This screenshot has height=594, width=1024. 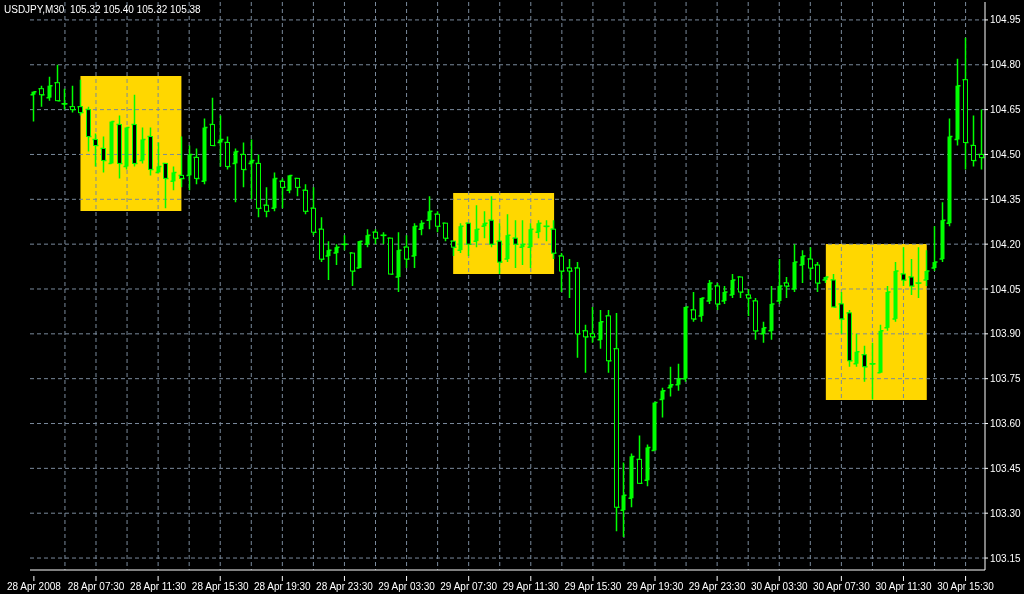 What do you see at coordinates (1006, 513) in the screenshot?
I see `y-tick-label: 103.30` at bounding box center [1006, 513].